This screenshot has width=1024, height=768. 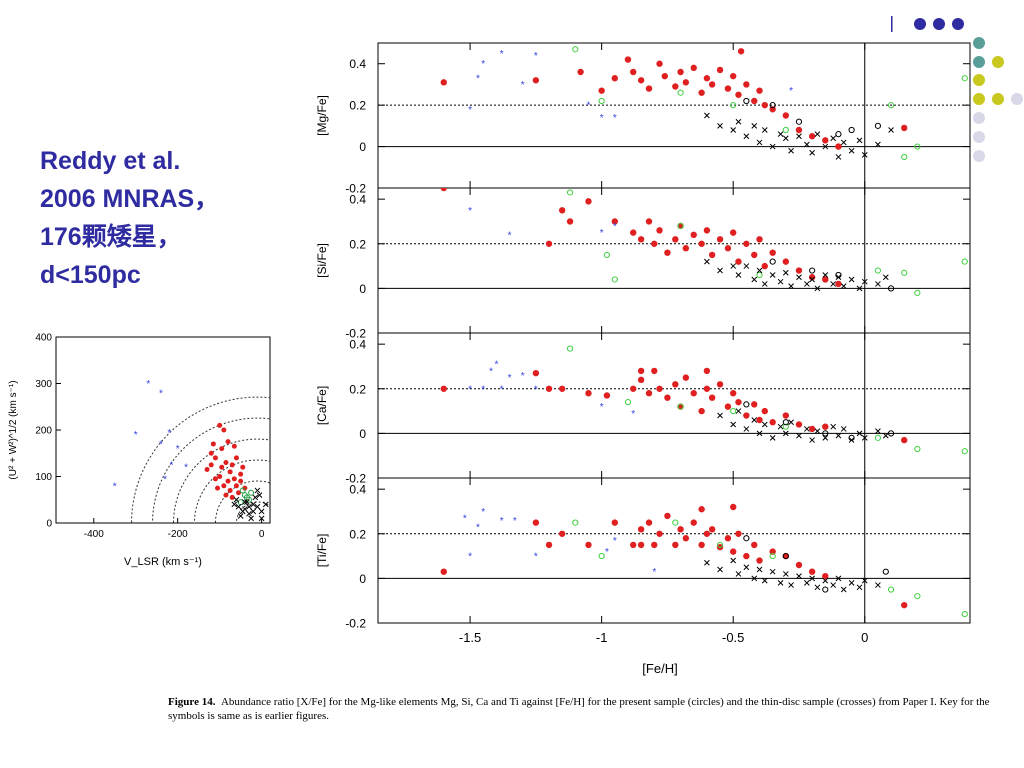 What do you see at coordinates (362, 147) in the screenshot?
I see `panel-y-tick-label: 0` at bounding box center [362, 147].